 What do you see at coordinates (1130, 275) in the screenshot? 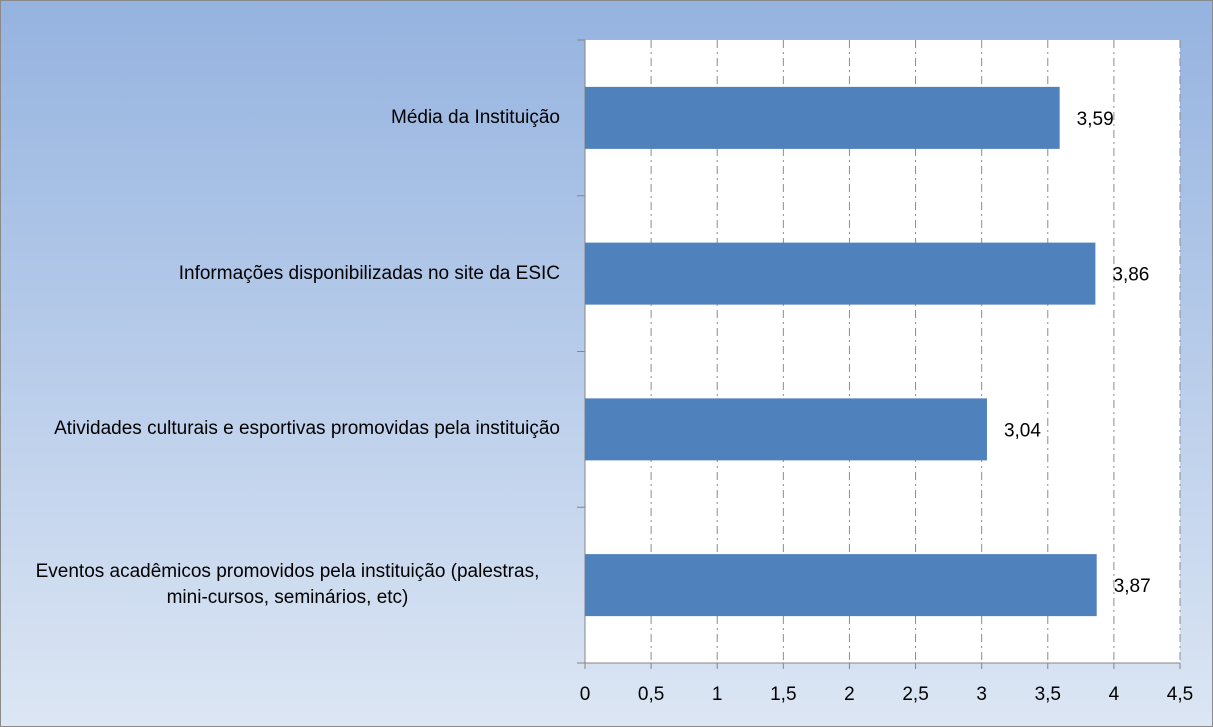
I see `data-label: 3,86` at bounding box center [1130, 275].